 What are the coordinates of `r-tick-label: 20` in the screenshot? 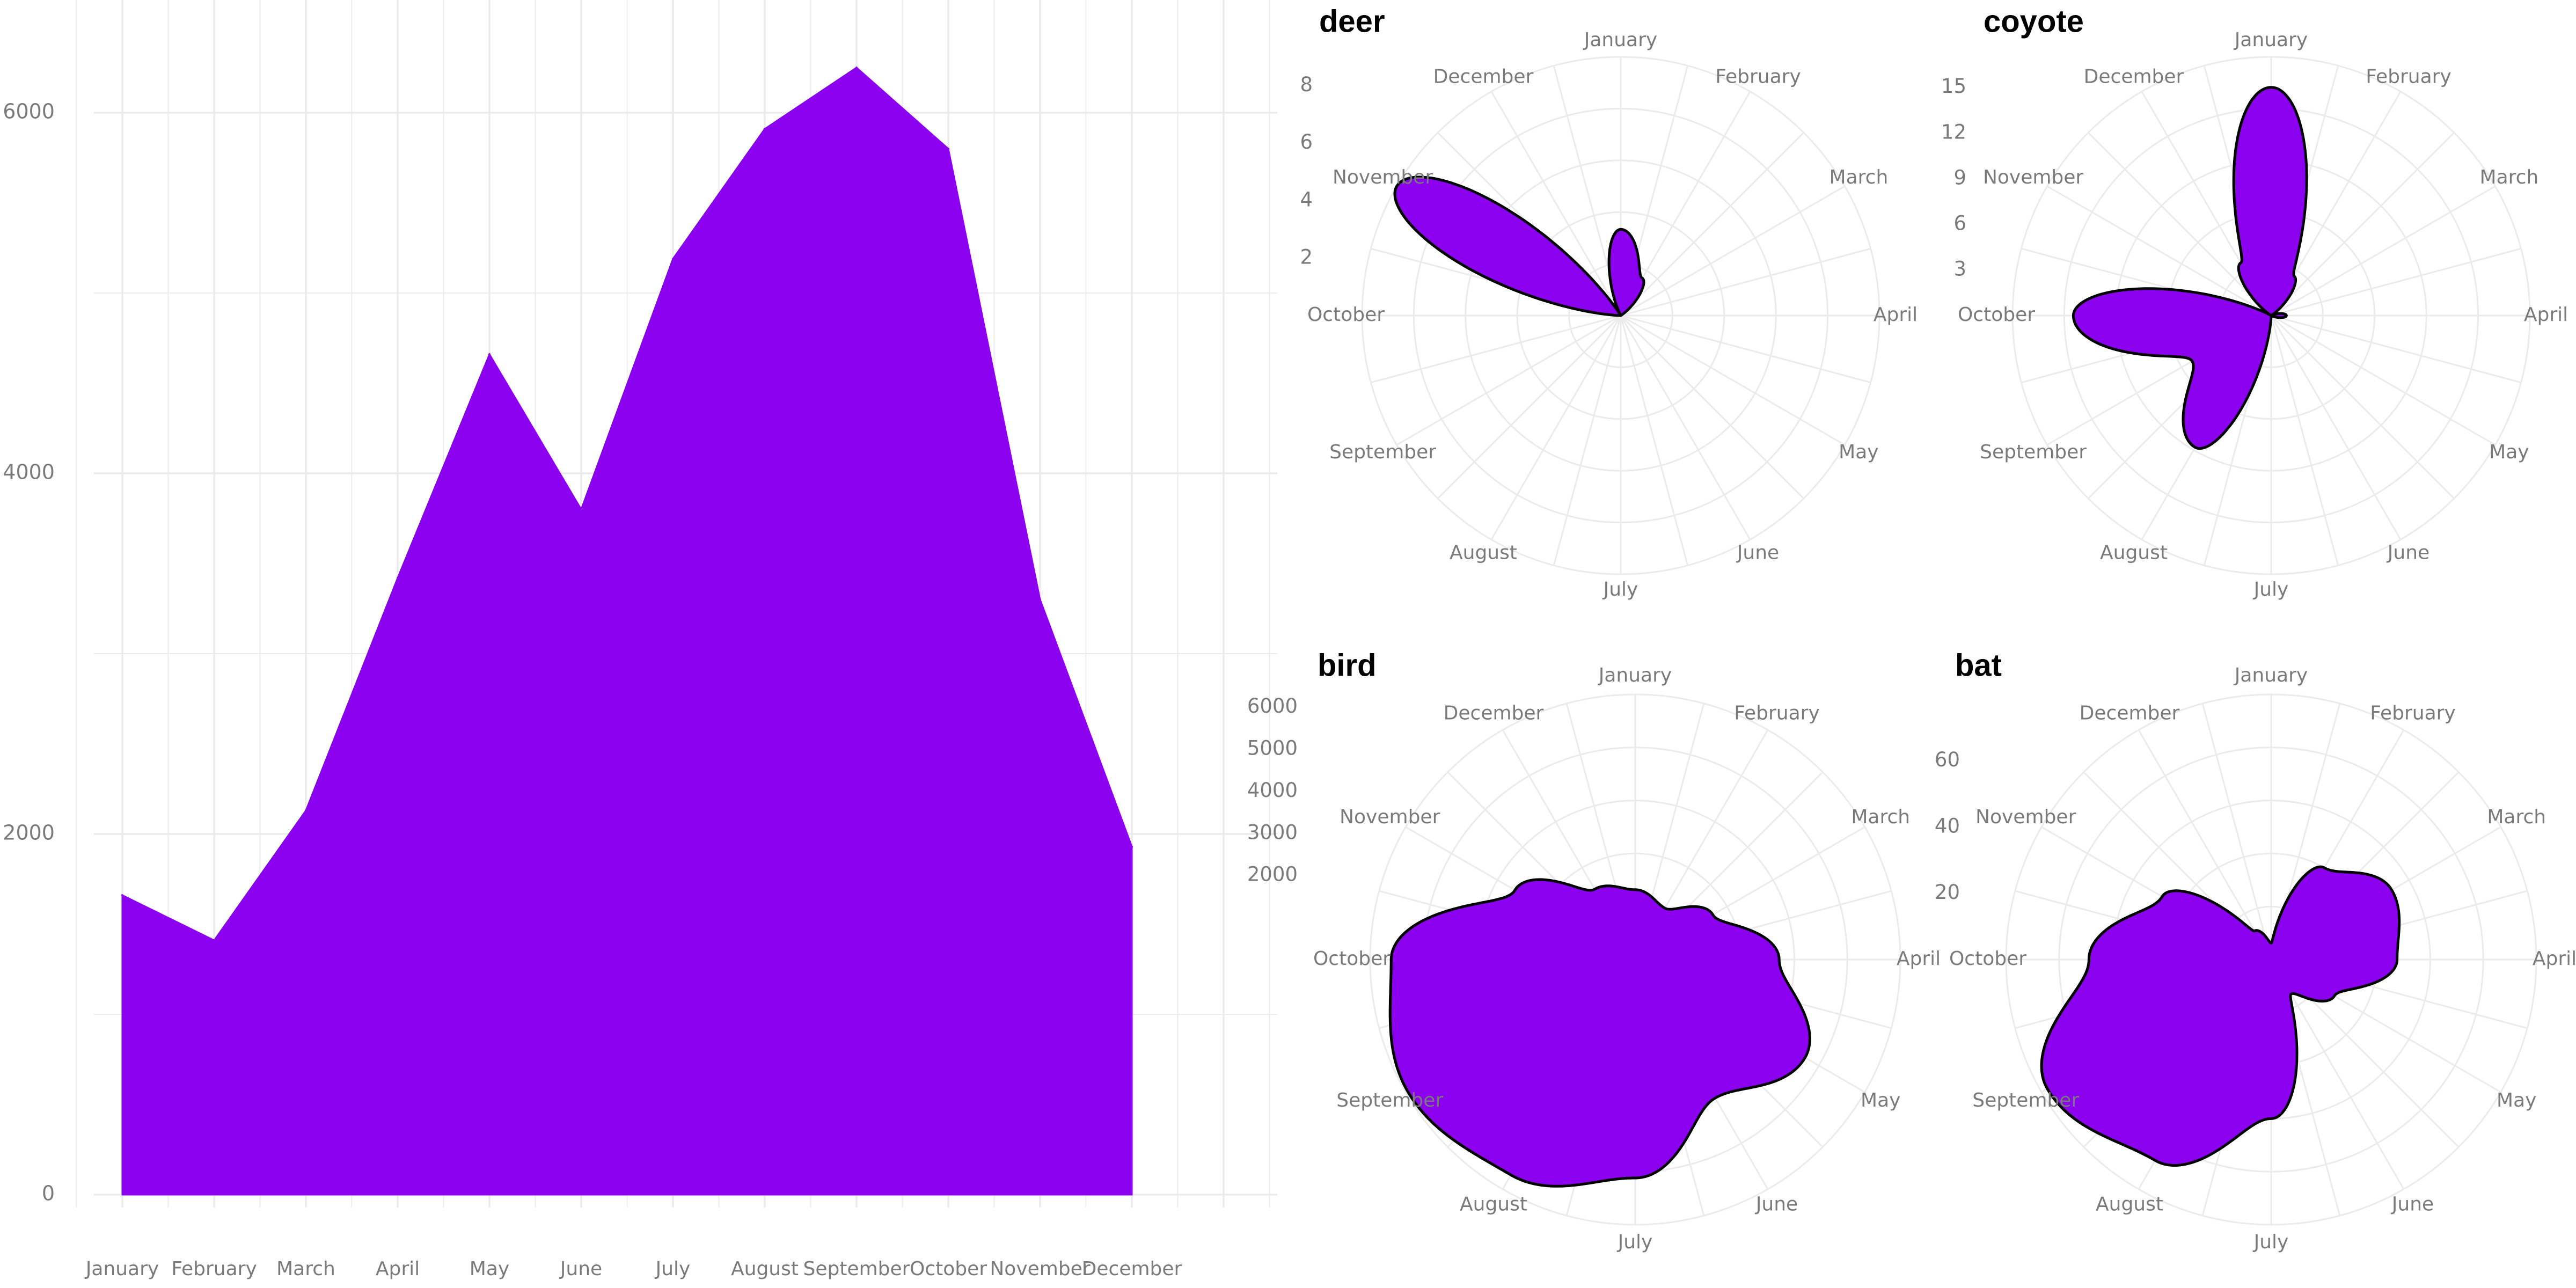 It's located at (1947, 892).